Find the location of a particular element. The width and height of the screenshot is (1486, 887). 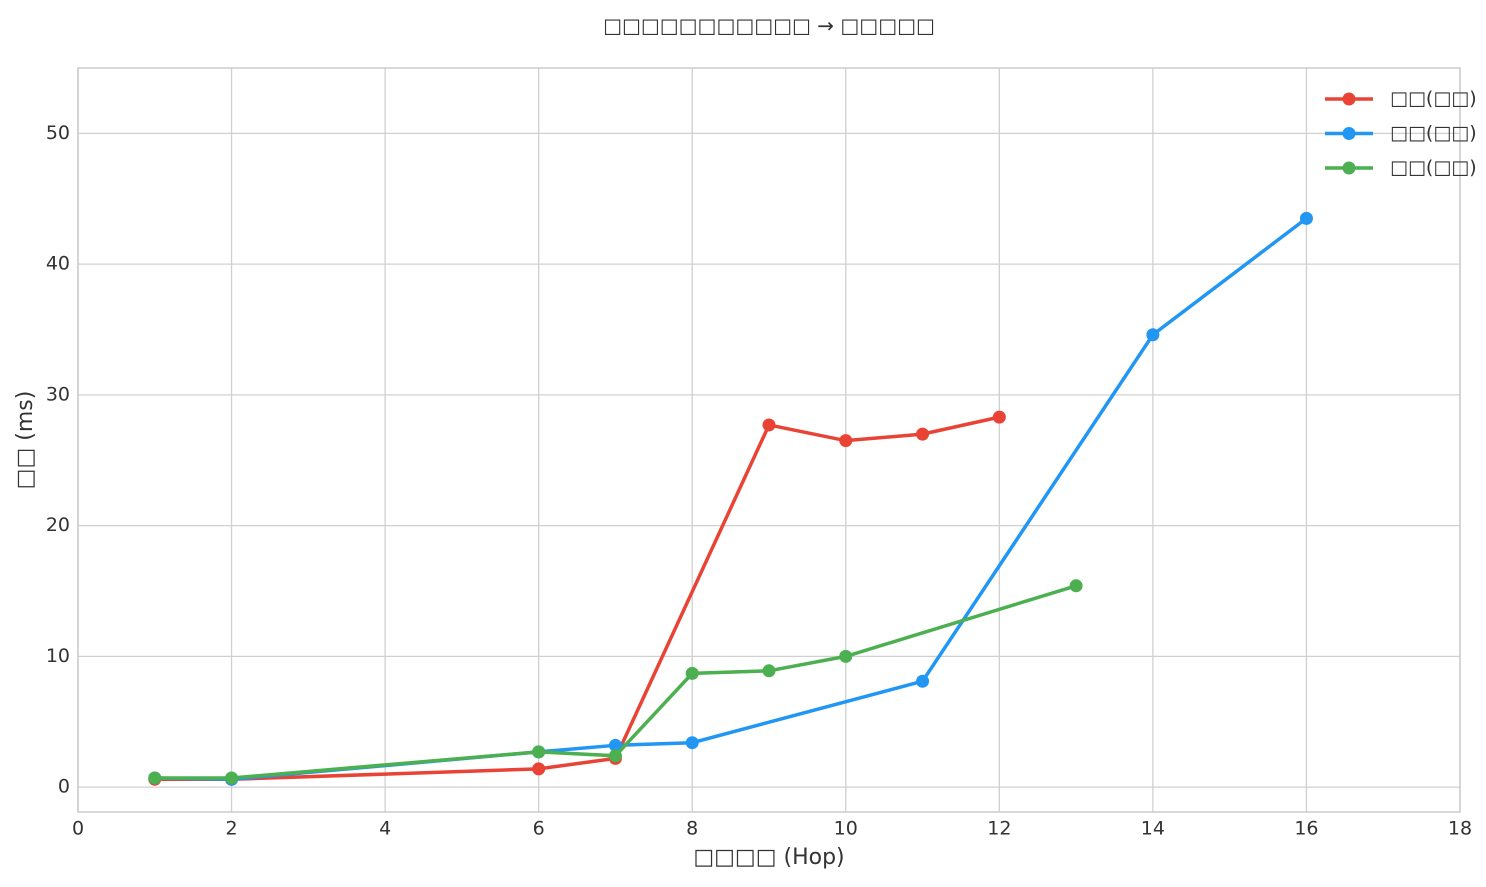

x-tick-label: 4 is located at coordinates (385, 829).